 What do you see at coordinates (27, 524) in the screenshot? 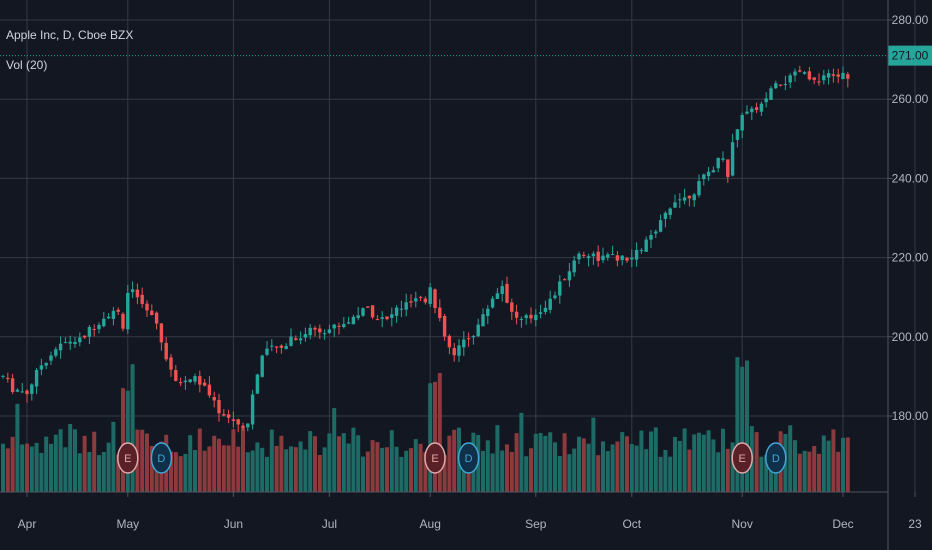
I see `x-tick-label: Apr` at bounding box center [27, 524].